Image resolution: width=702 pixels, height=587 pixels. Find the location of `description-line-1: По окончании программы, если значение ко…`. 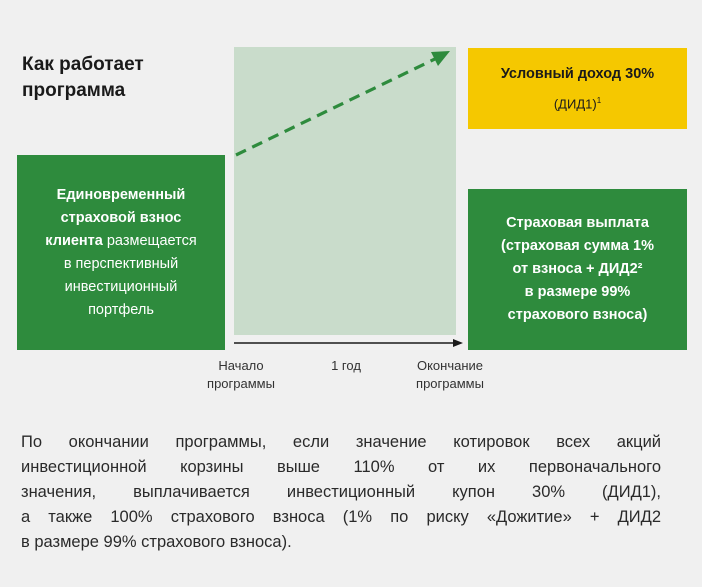

description-line-1: По окончании программы, если значение ко… is located at coordinates (341, 442).